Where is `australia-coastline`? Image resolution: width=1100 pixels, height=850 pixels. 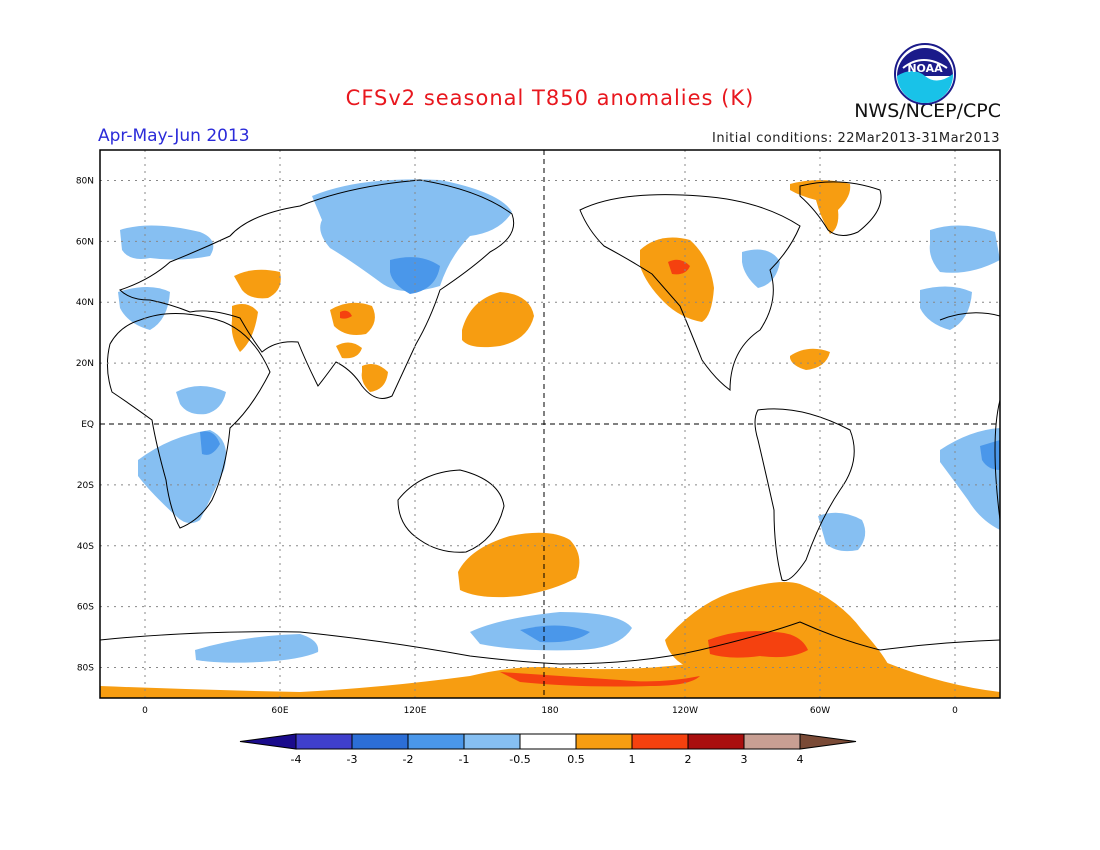
australia-coastline is located at coordinates (451, 511).